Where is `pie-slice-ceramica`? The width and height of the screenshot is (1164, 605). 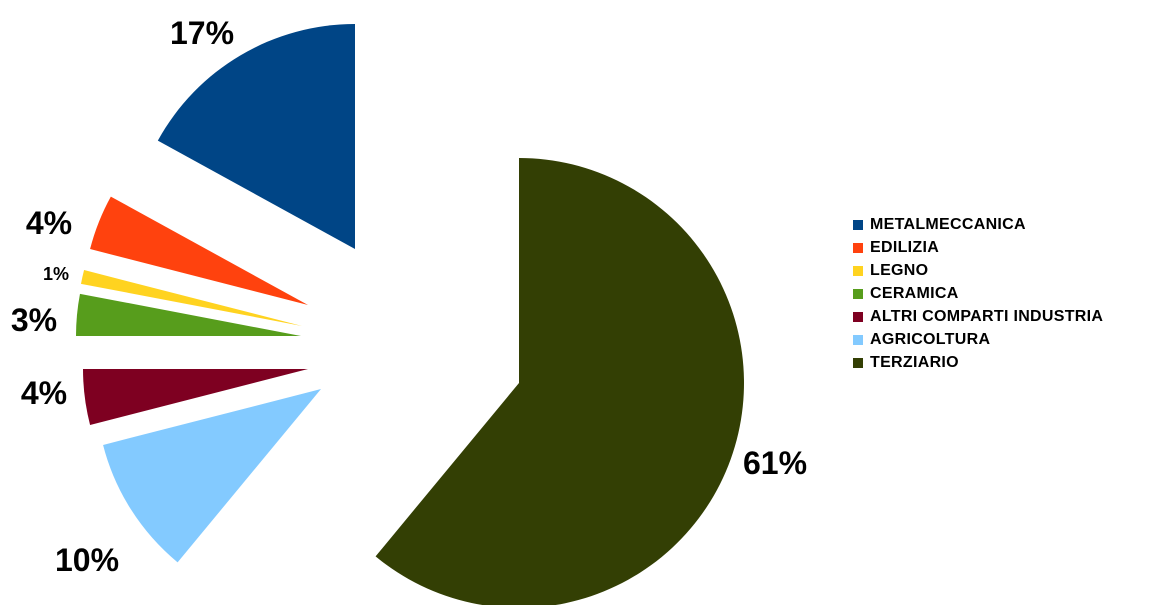 pie-slice-ceramica is located at coordinates (188, 314).